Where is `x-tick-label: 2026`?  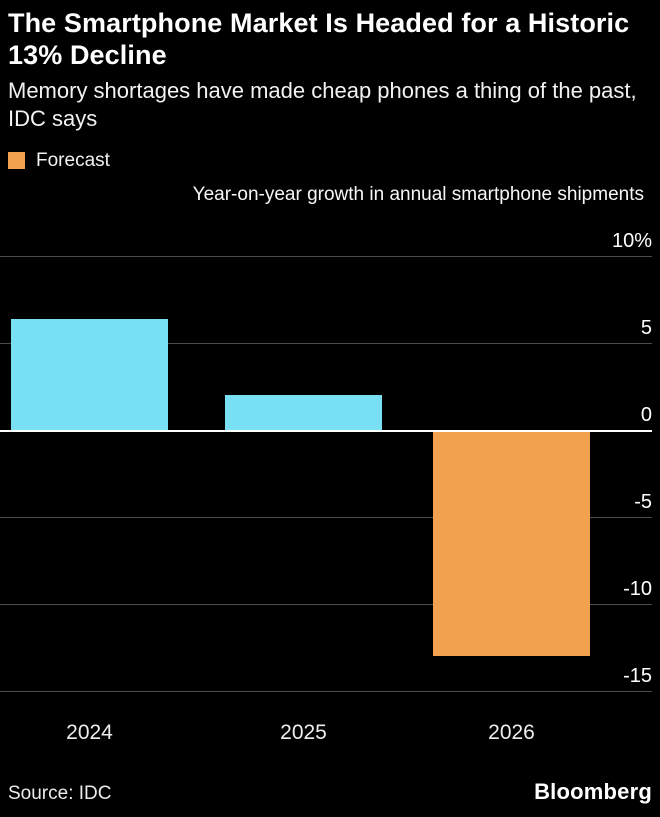
x-tick-label: 2026 is located at coordinates (511, 732).